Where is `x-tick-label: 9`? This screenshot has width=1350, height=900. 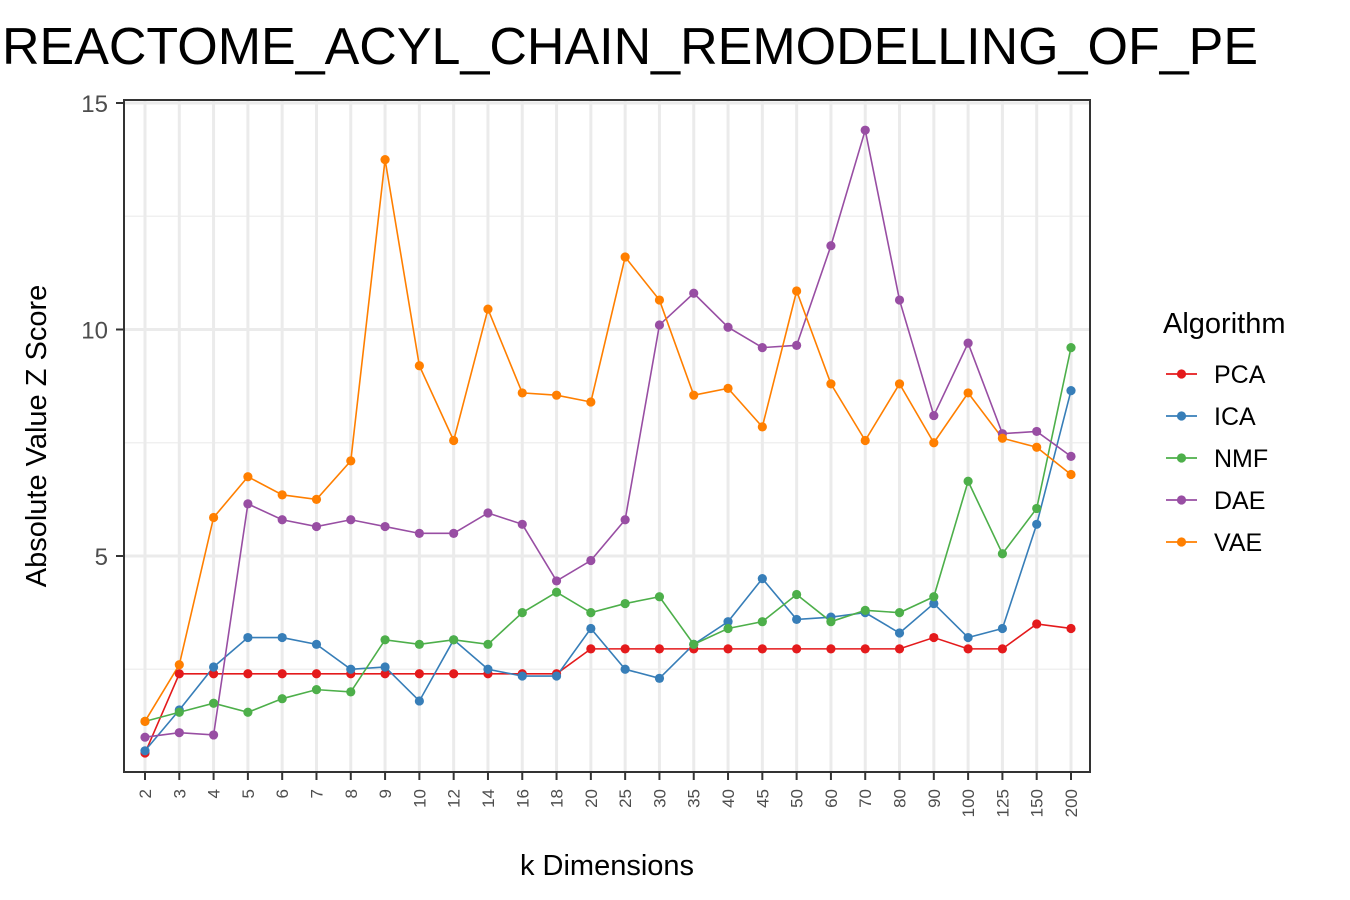
x-tick-label: 9 is located at coordinates (385, 793).